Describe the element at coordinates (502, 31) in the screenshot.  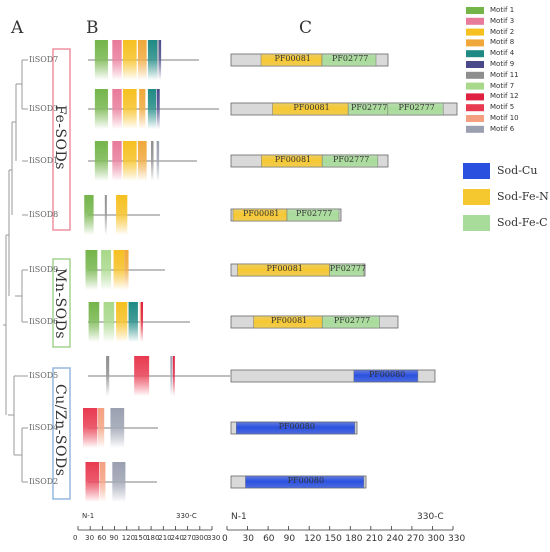
I see `legend-label-motif-2: Motif 2` at that location.